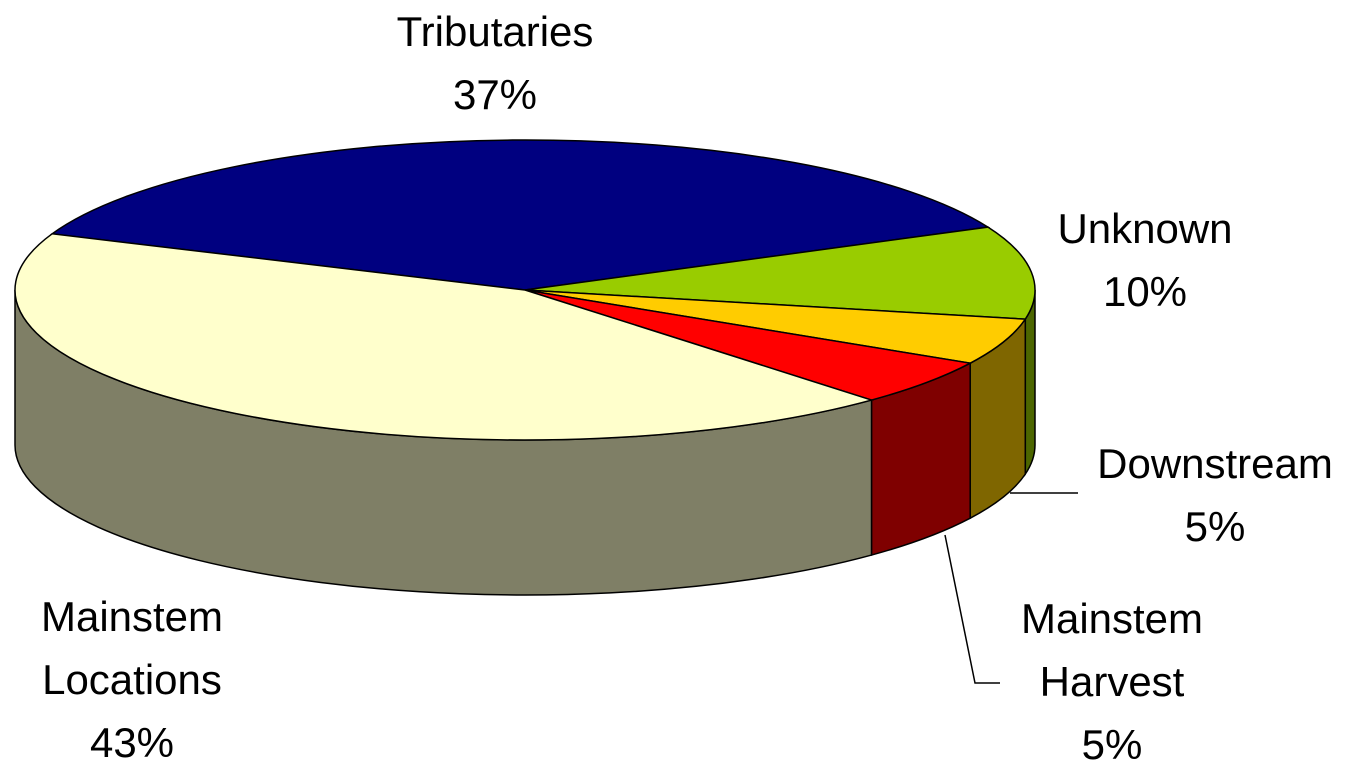  I want to click on slice-label: Unknown, so click(1144, 228).